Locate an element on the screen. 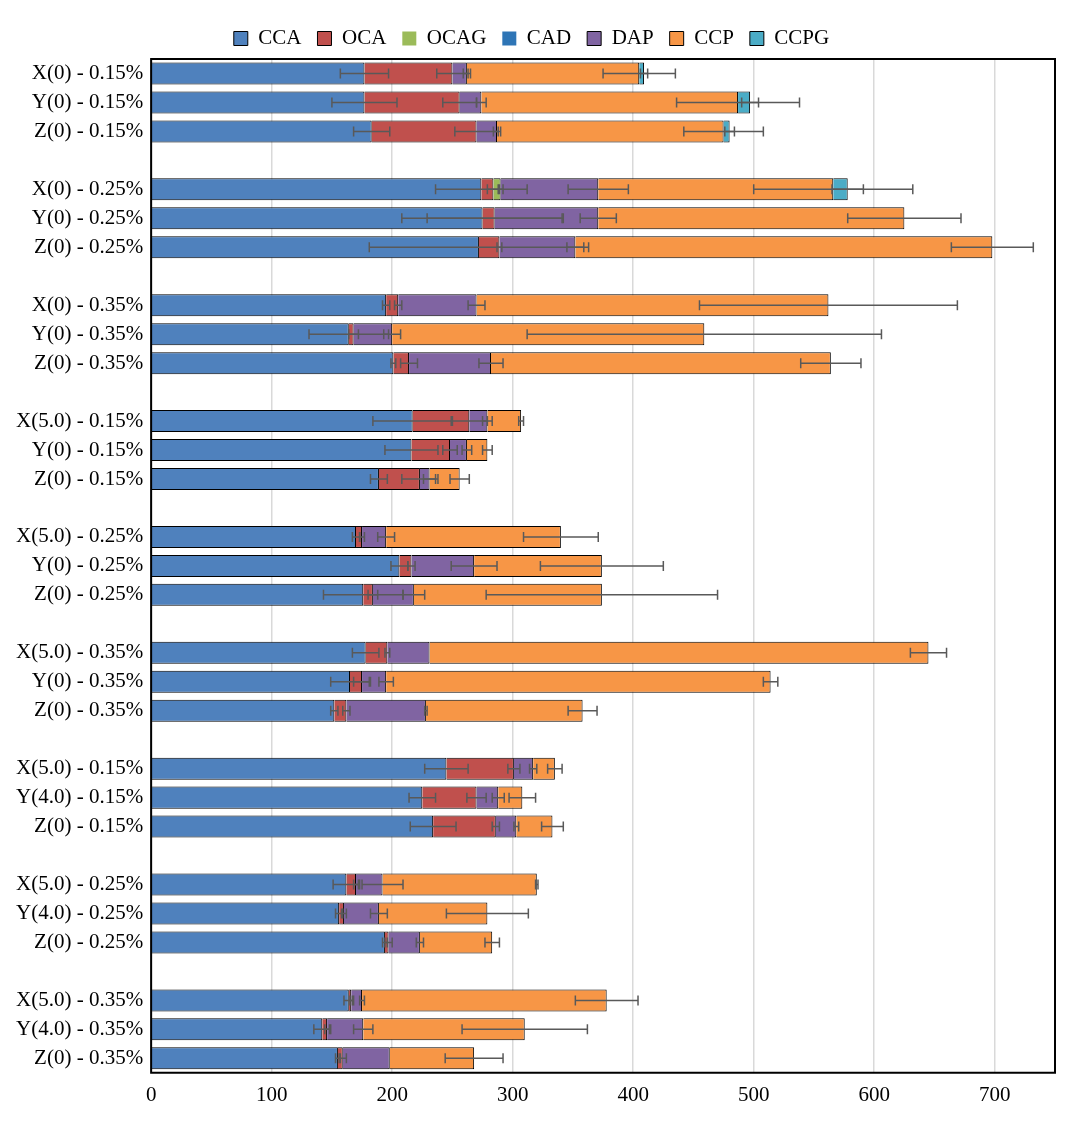 The height and width of the screenshot is (1128, 1067). x-tick-label: 300 is located at coordinates (512, 1093).